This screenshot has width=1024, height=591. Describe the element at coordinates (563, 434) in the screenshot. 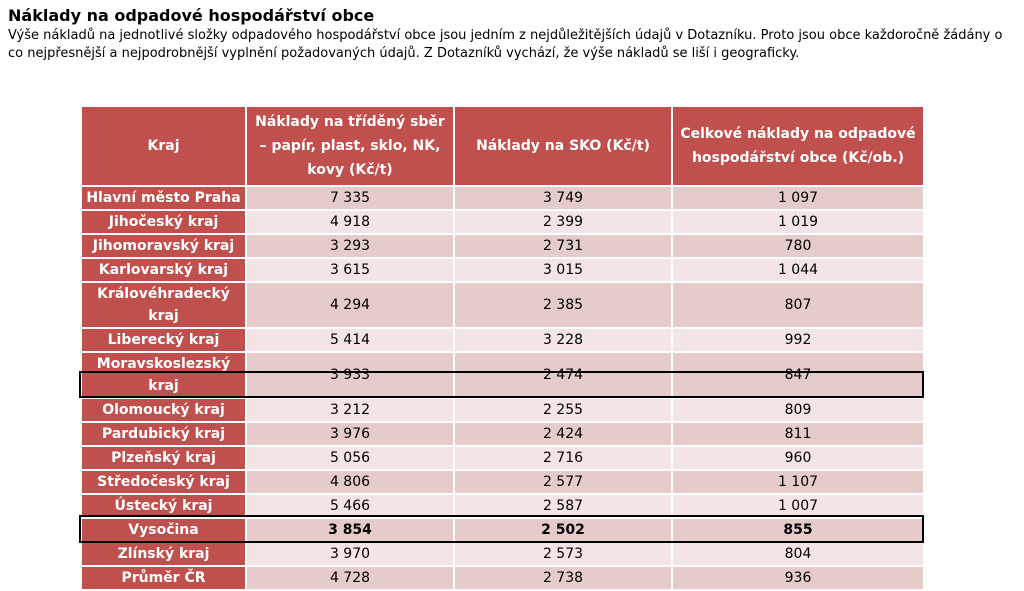

I see `cell-sko: 2 424` at that location.